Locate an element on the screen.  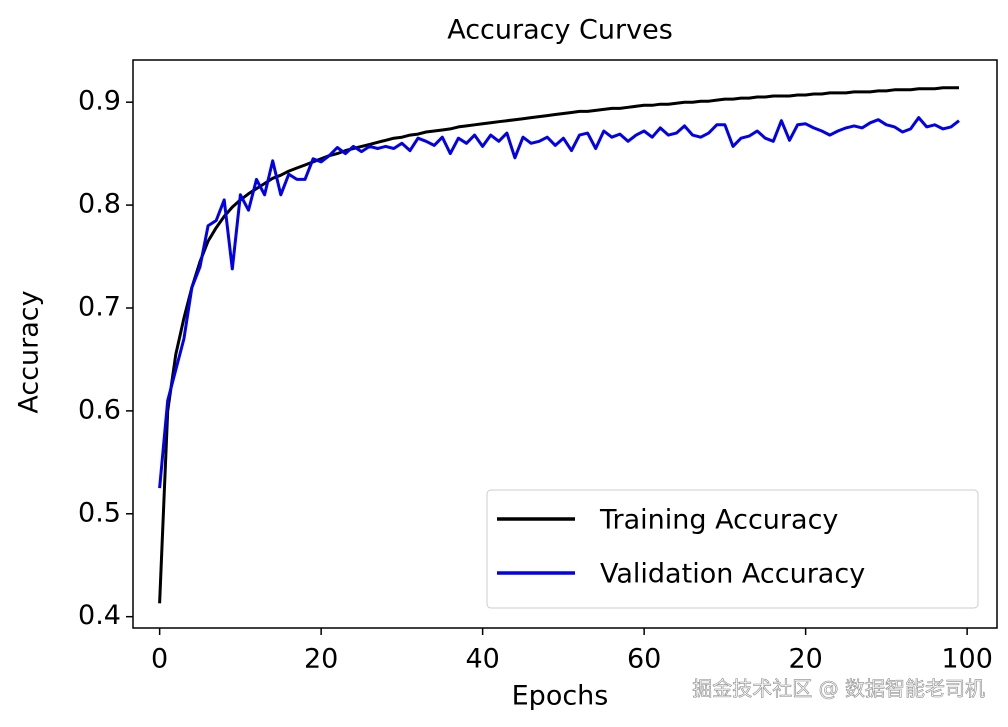
y-tick-label: 0.7 is located at coordinates (99, 306).